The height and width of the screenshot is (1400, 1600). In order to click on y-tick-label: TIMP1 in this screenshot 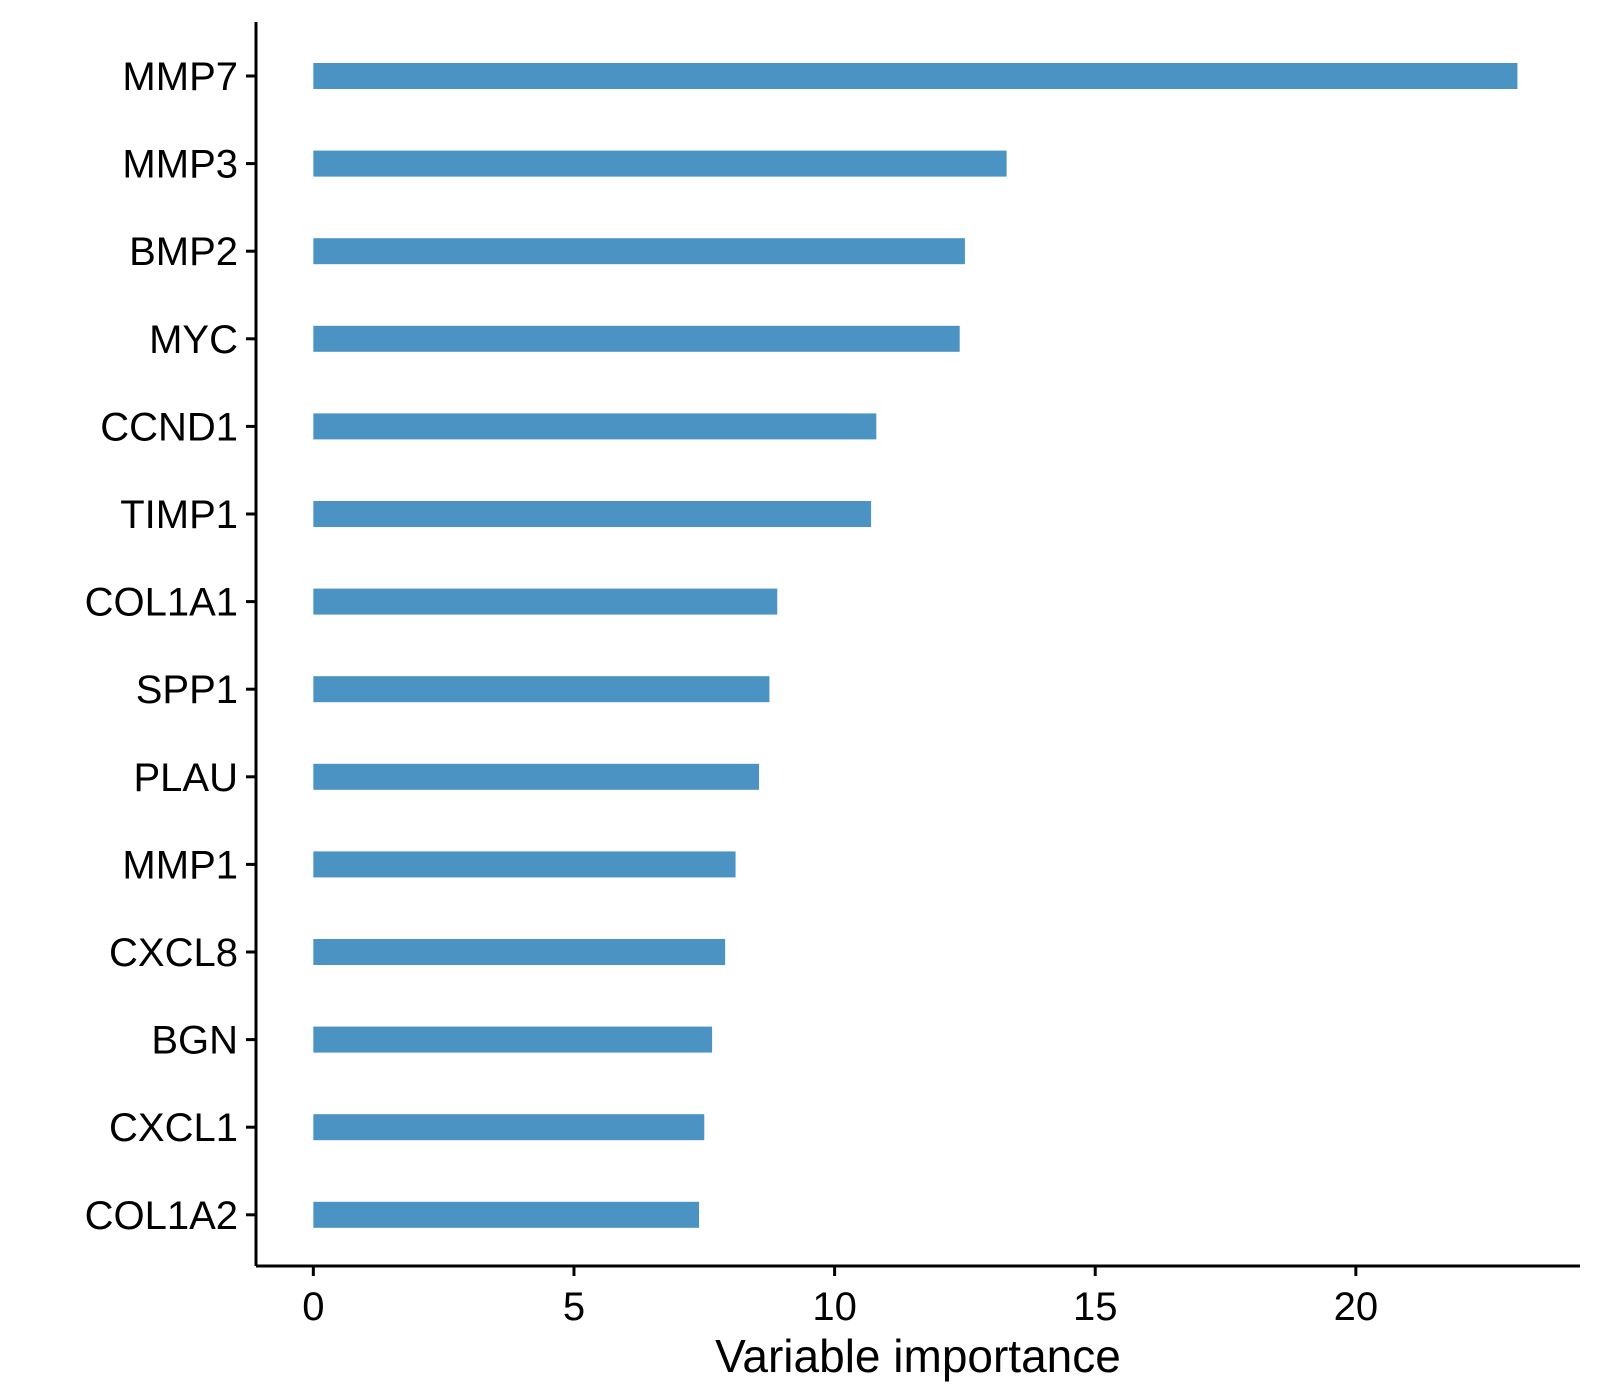, I will do `click(179, 515)`.